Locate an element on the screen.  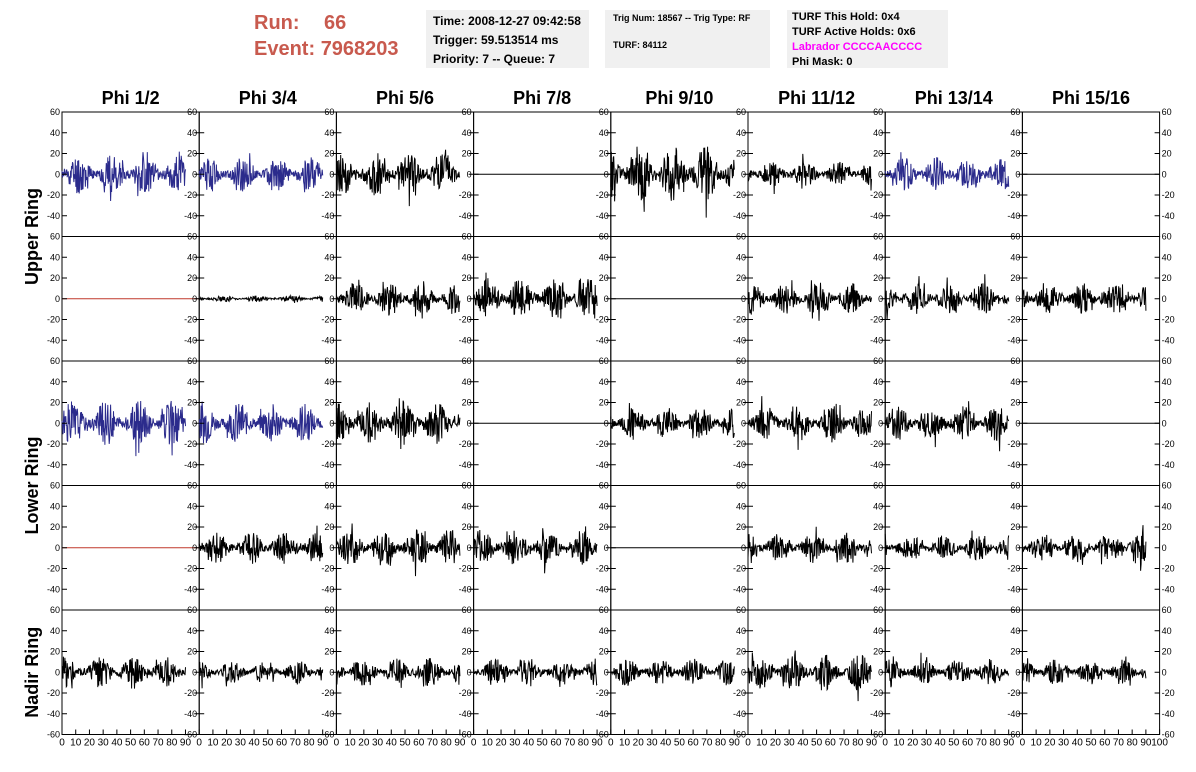
ring-label: Upper Ring is located at coordinates (32, 236).